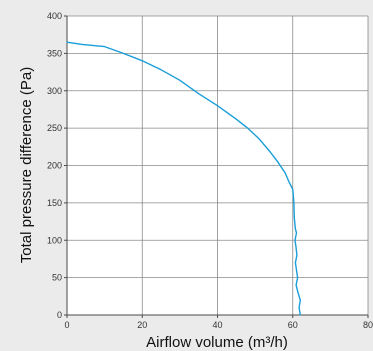  What do you see at coordinates (217, 342) in the screenshot?
I see `x-axis-title: Airflow volume (m³/h)` at bounding box center [217, 342].